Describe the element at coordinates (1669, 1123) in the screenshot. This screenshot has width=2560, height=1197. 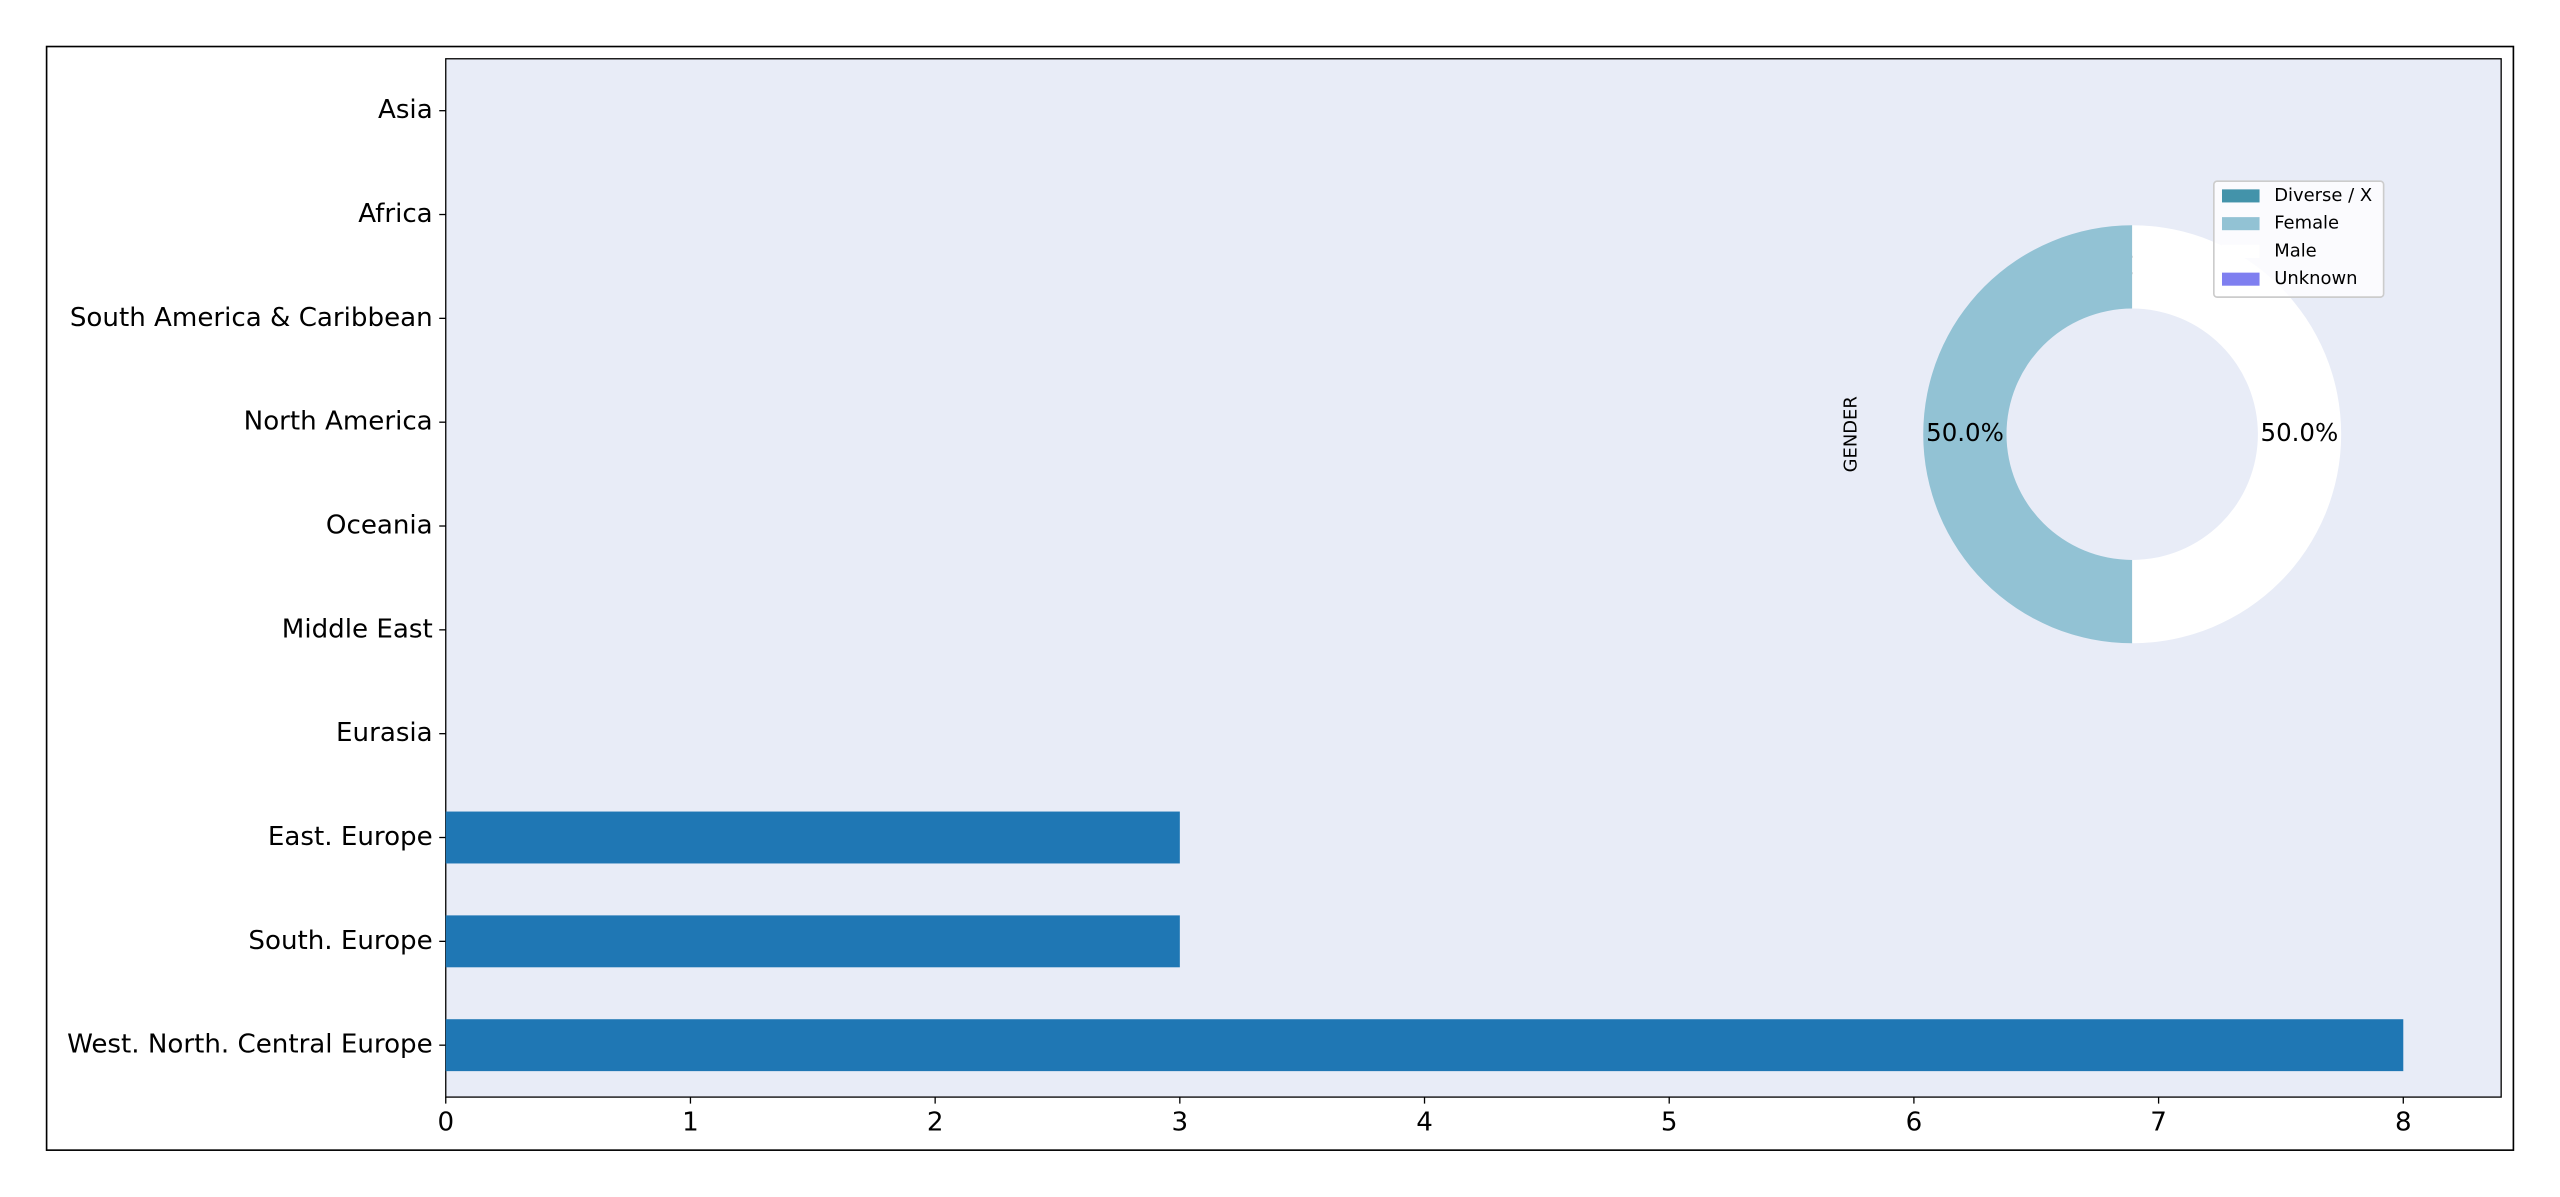
I see `x-tick-label: 5` at that location.